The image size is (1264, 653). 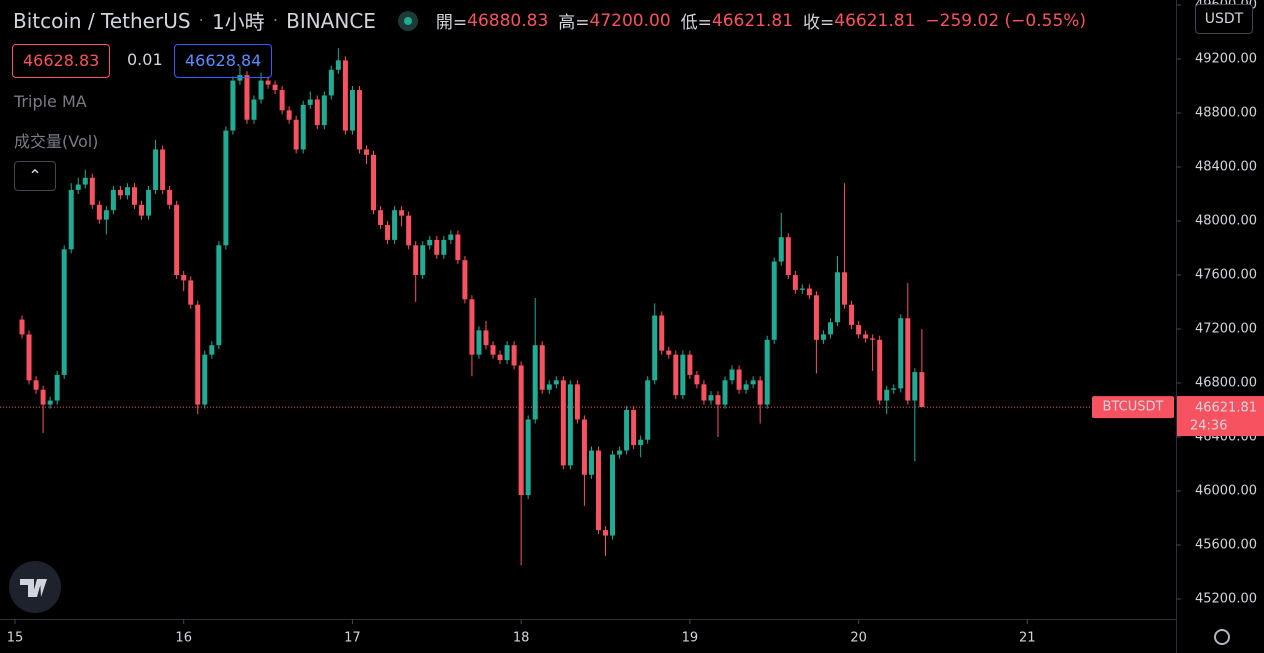 I want to click on sep: ·, so click(x=201, y=20).